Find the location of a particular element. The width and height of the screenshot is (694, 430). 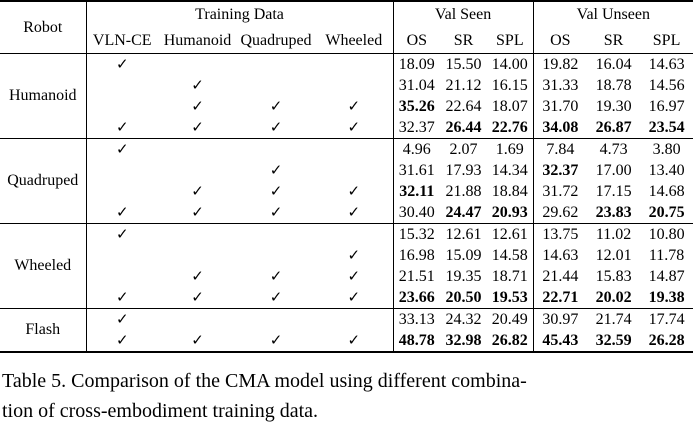

metric-value: 32.11 is located at coordinates (416, 191).